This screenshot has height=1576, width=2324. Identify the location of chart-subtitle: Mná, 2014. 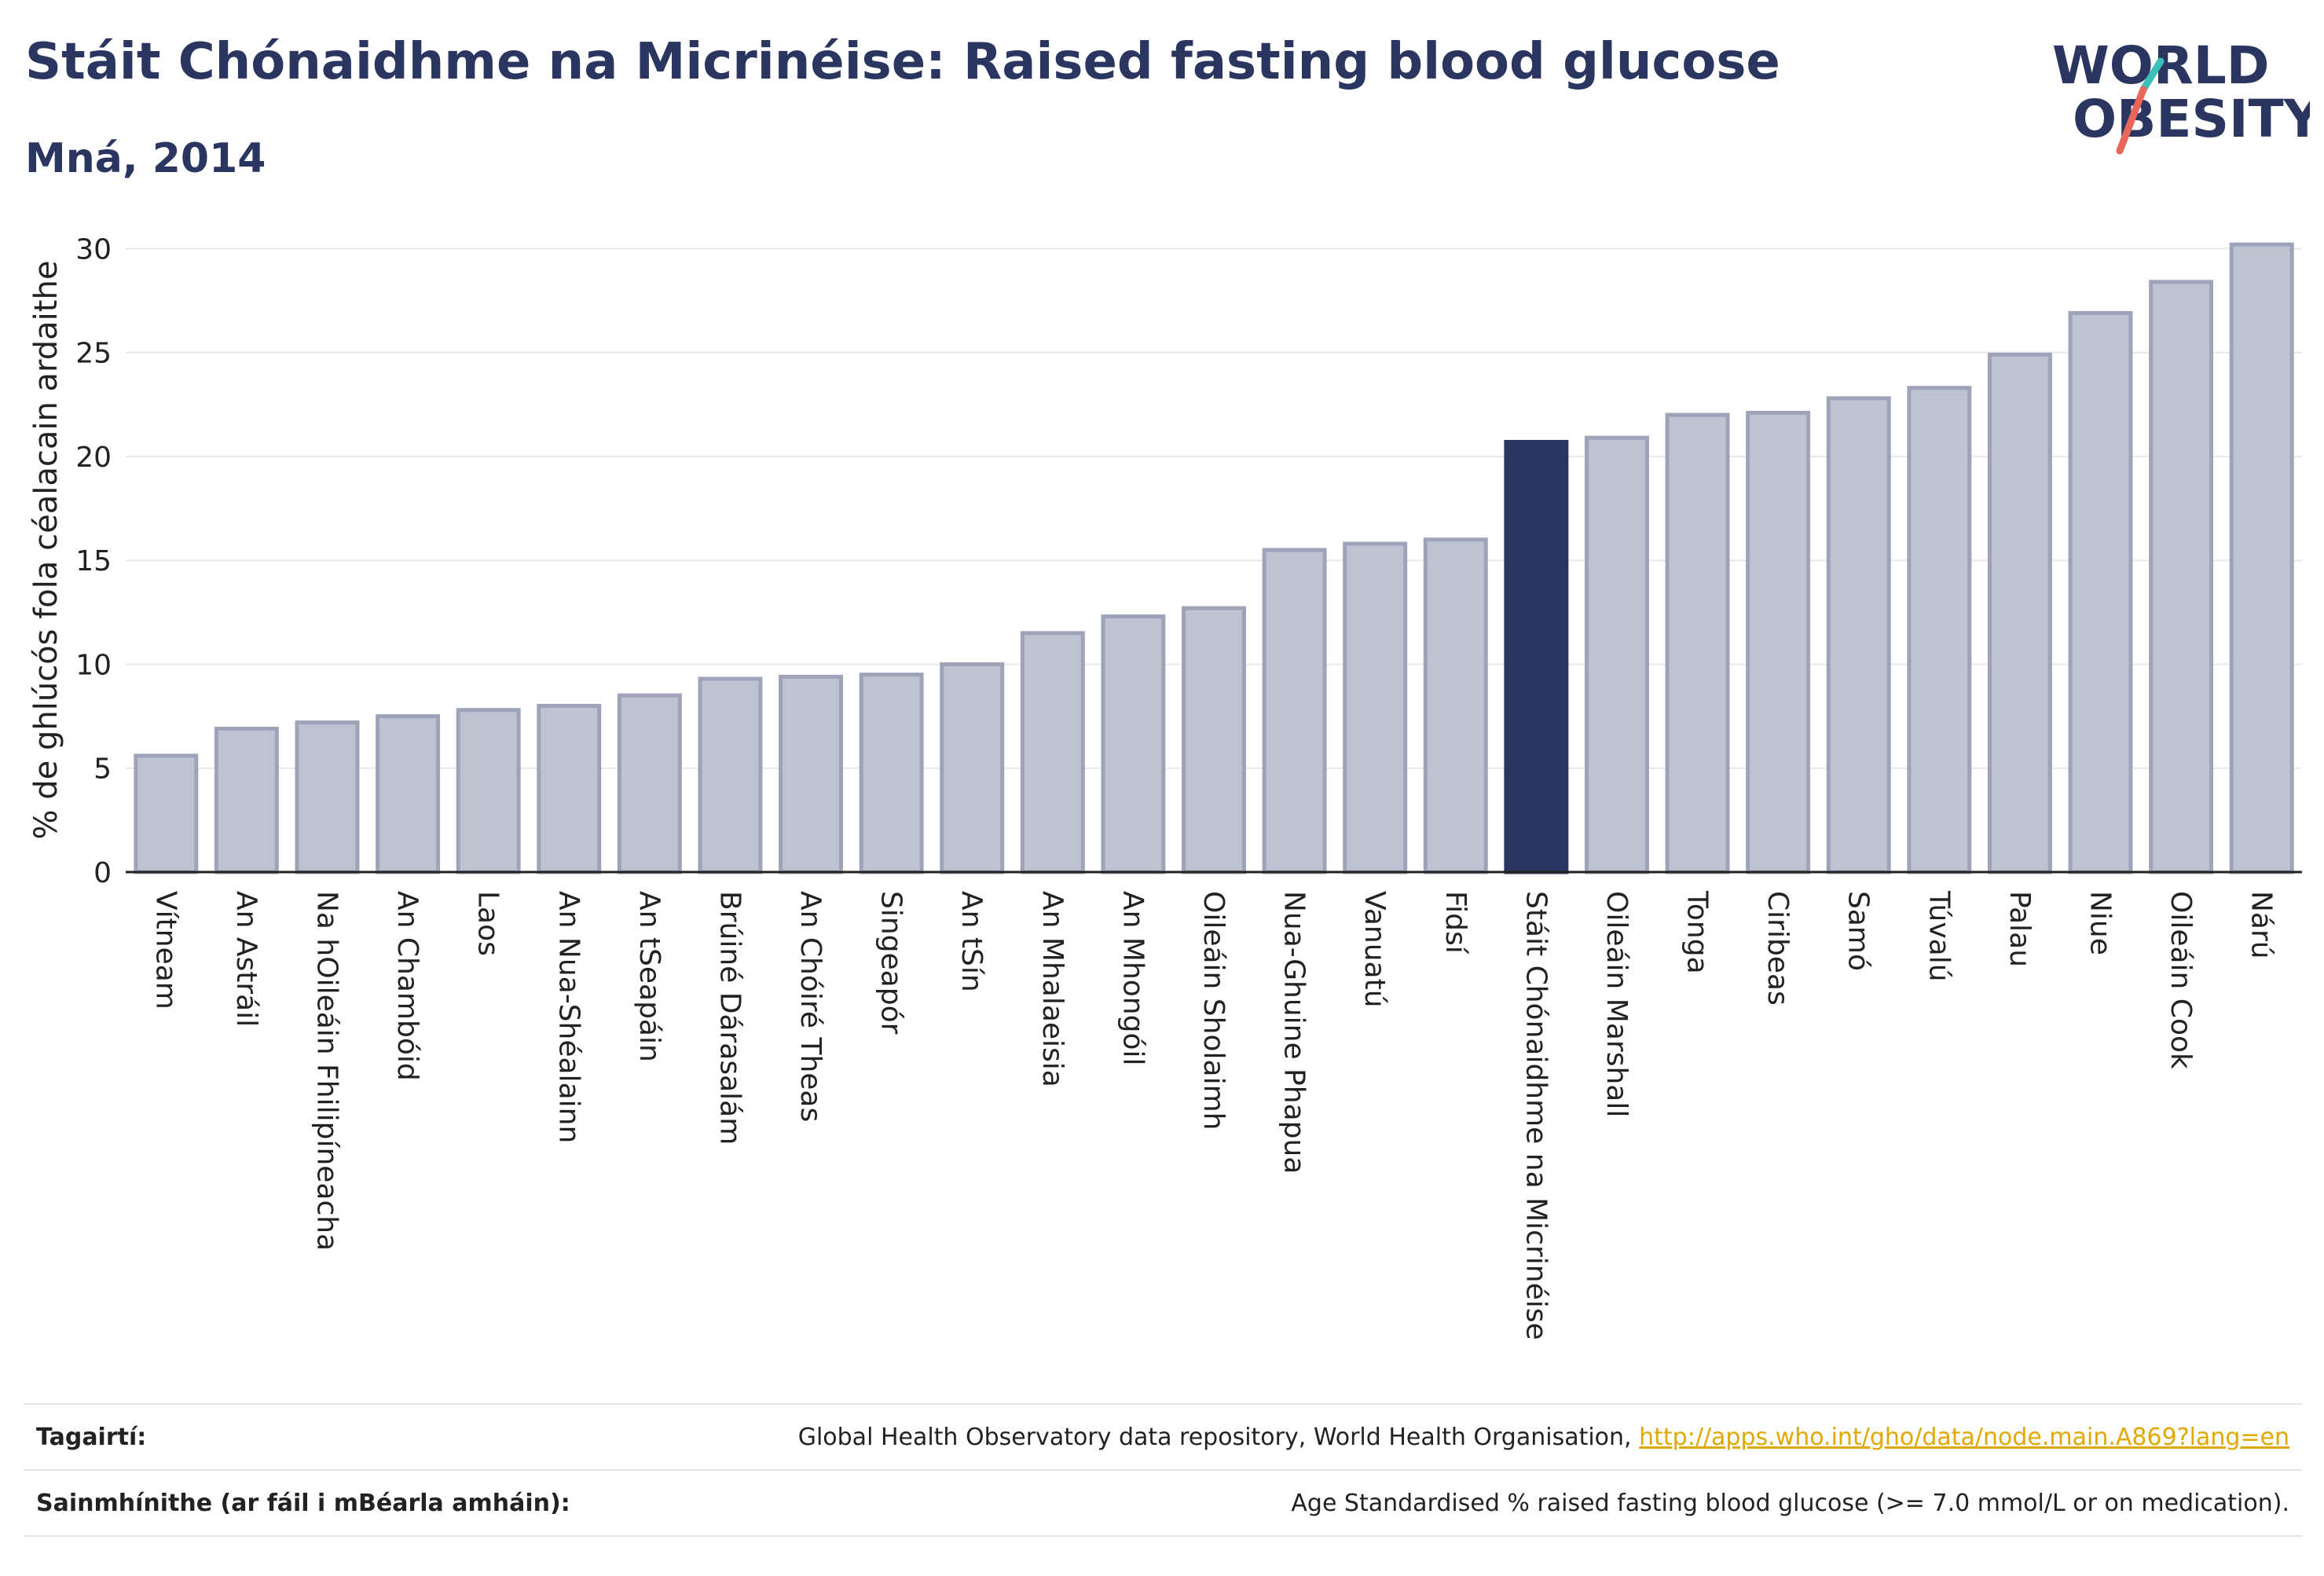
(145, 158).